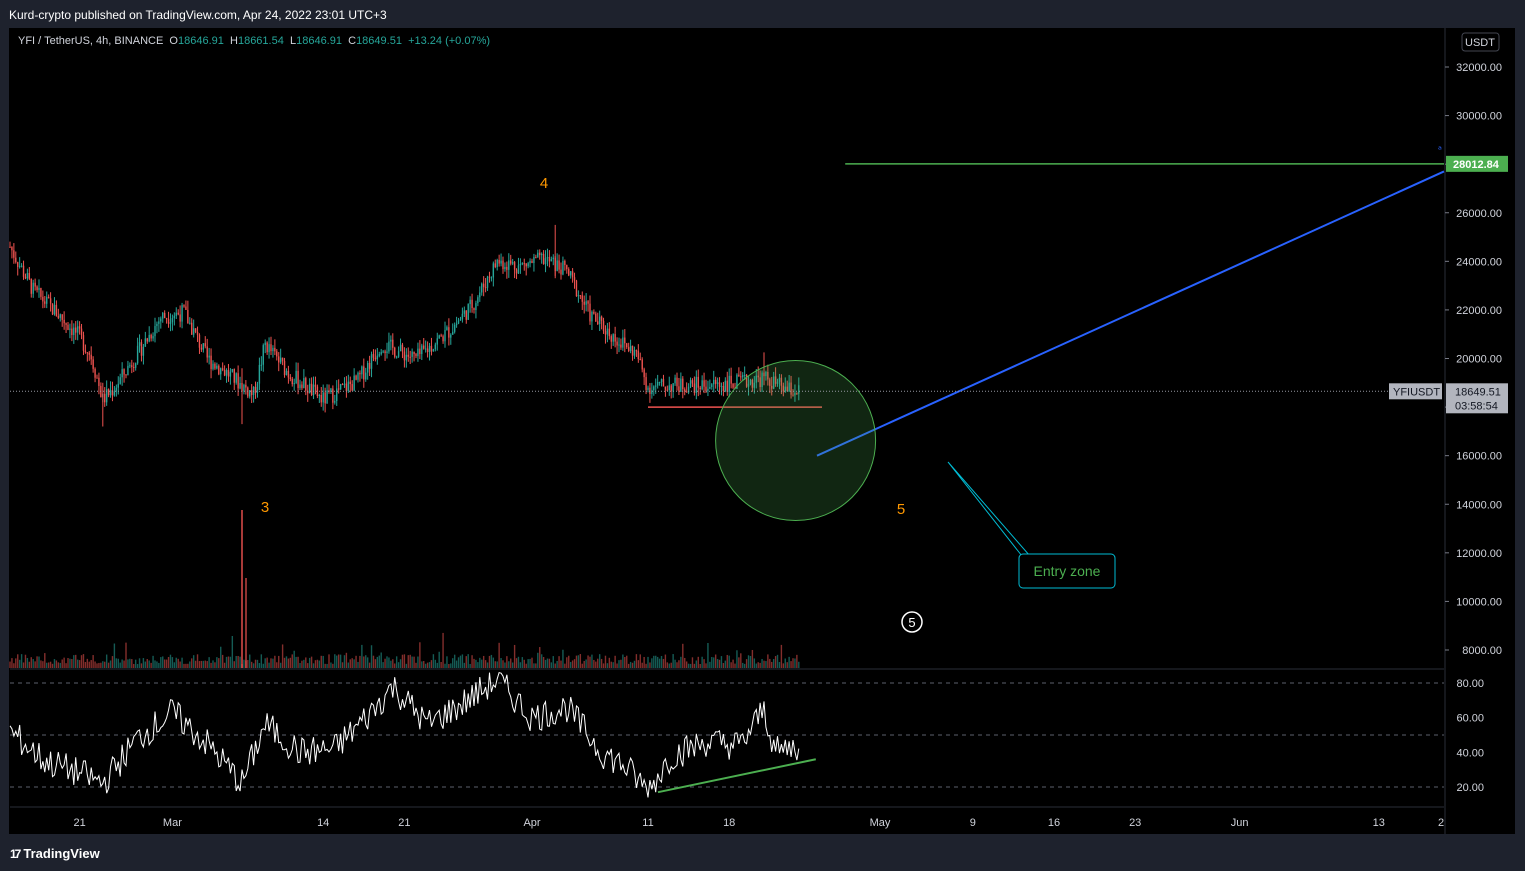 The image size is (1525, 871). Describe the element at coordinates (1130, 313) in the screenshot. I see `projection-line` at that location.